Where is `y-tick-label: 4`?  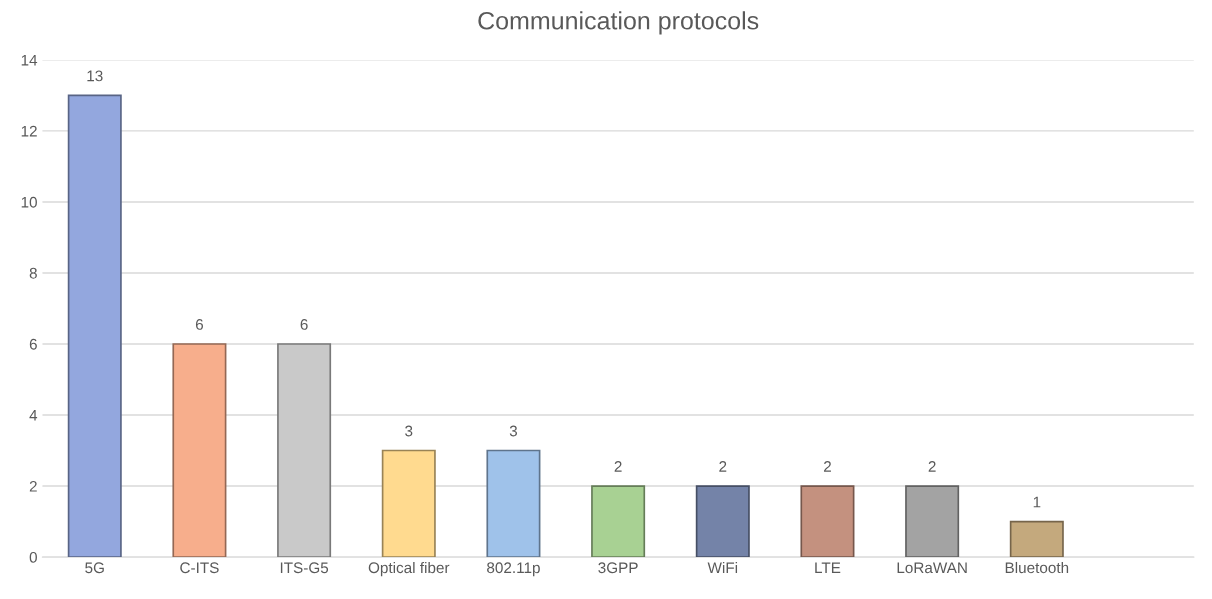
y-tick-label: 4 is located at coordinates (33, 415).